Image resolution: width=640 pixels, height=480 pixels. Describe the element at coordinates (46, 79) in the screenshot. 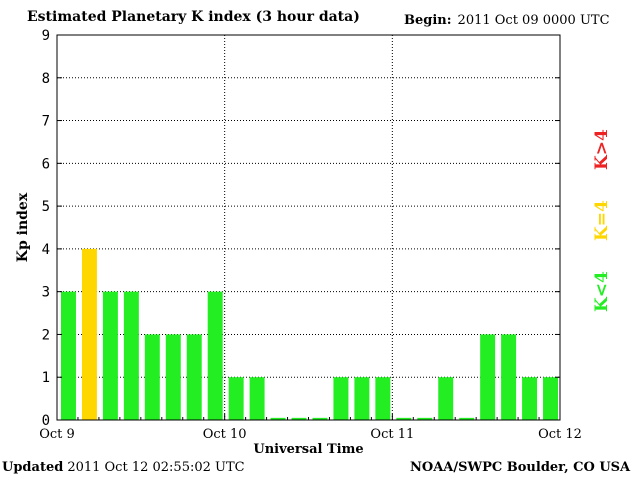

I see `y-tick-label: 8` at that location.